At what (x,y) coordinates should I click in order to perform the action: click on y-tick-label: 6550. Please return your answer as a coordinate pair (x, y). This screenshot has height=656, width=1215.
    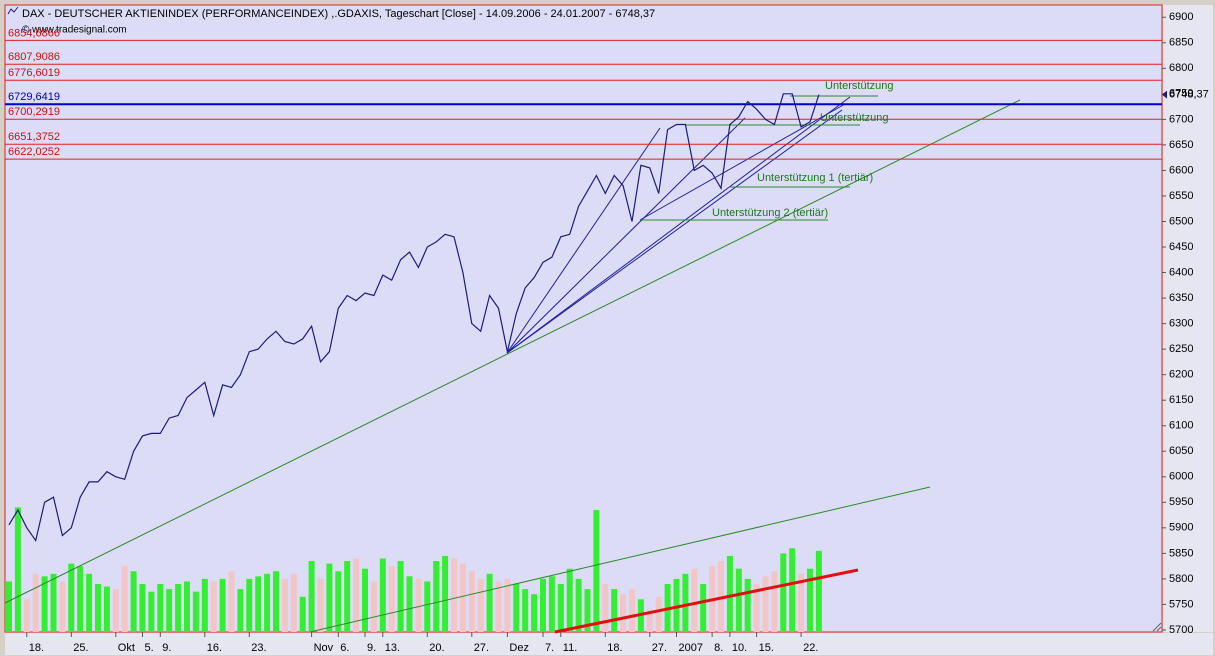
    Looking at the image, I should click on (1181, 196).